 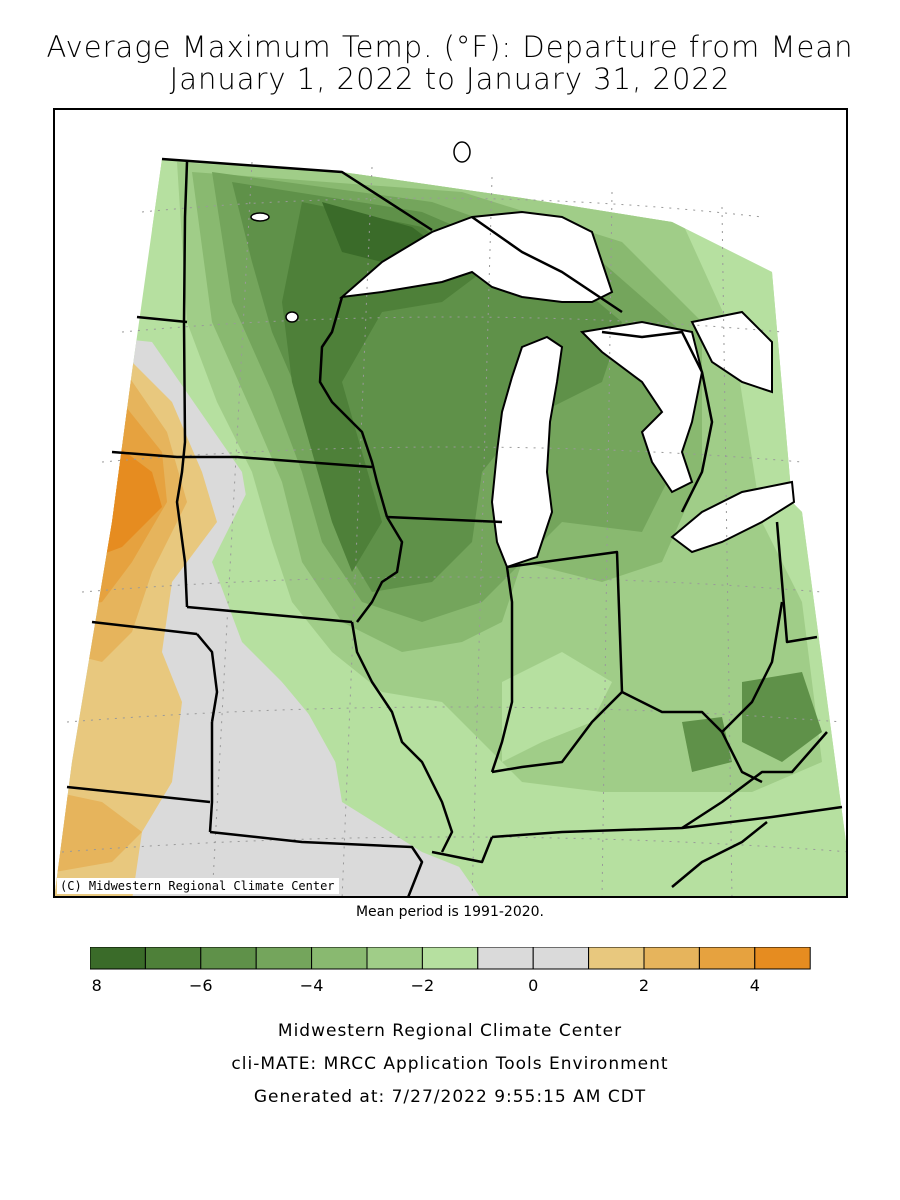 I want to click on border-wv, so click(x=741, y=757).